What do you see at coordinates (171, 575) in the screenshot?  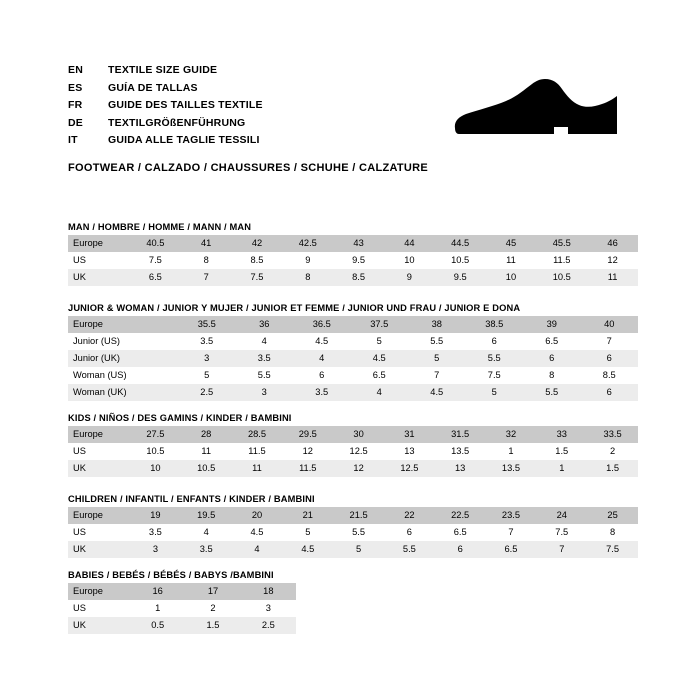 I see `section-title: BABIES / BEBÉS / BÉBÉS / BABYS /BAMBINI` at bounding box center [171, 575].